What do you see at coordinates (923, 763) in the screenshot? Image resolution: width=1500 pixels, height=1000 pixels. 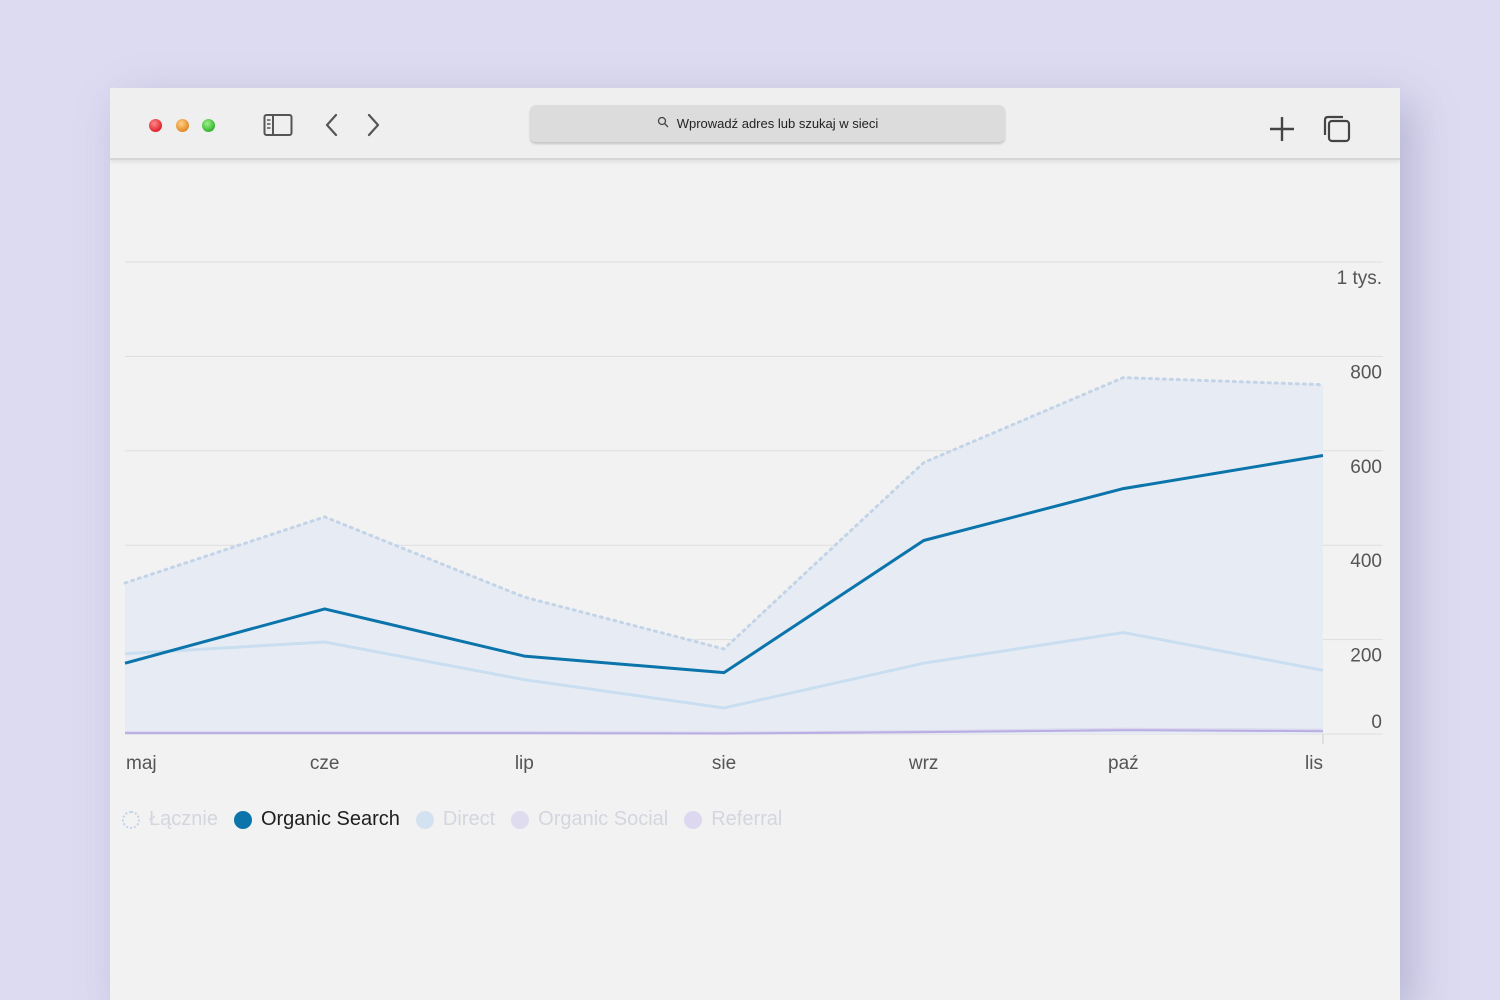 I see `x-tick-label-4: wrz` at bounding box center [923, 763].